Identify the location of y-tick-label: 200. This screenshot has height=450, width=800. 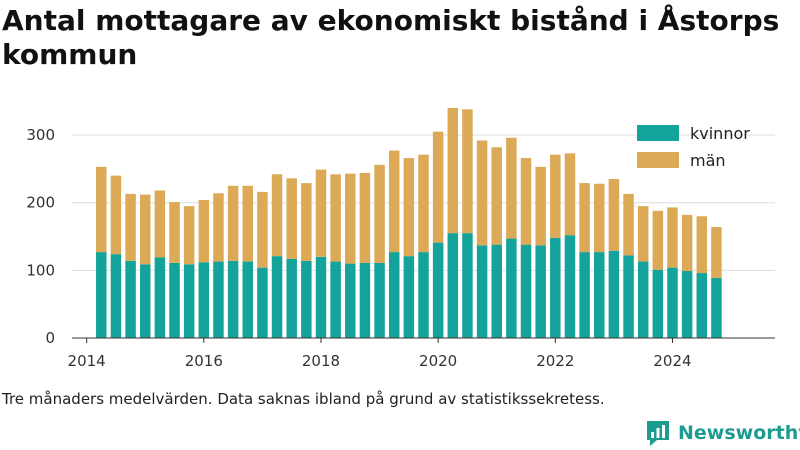
(40, 203).